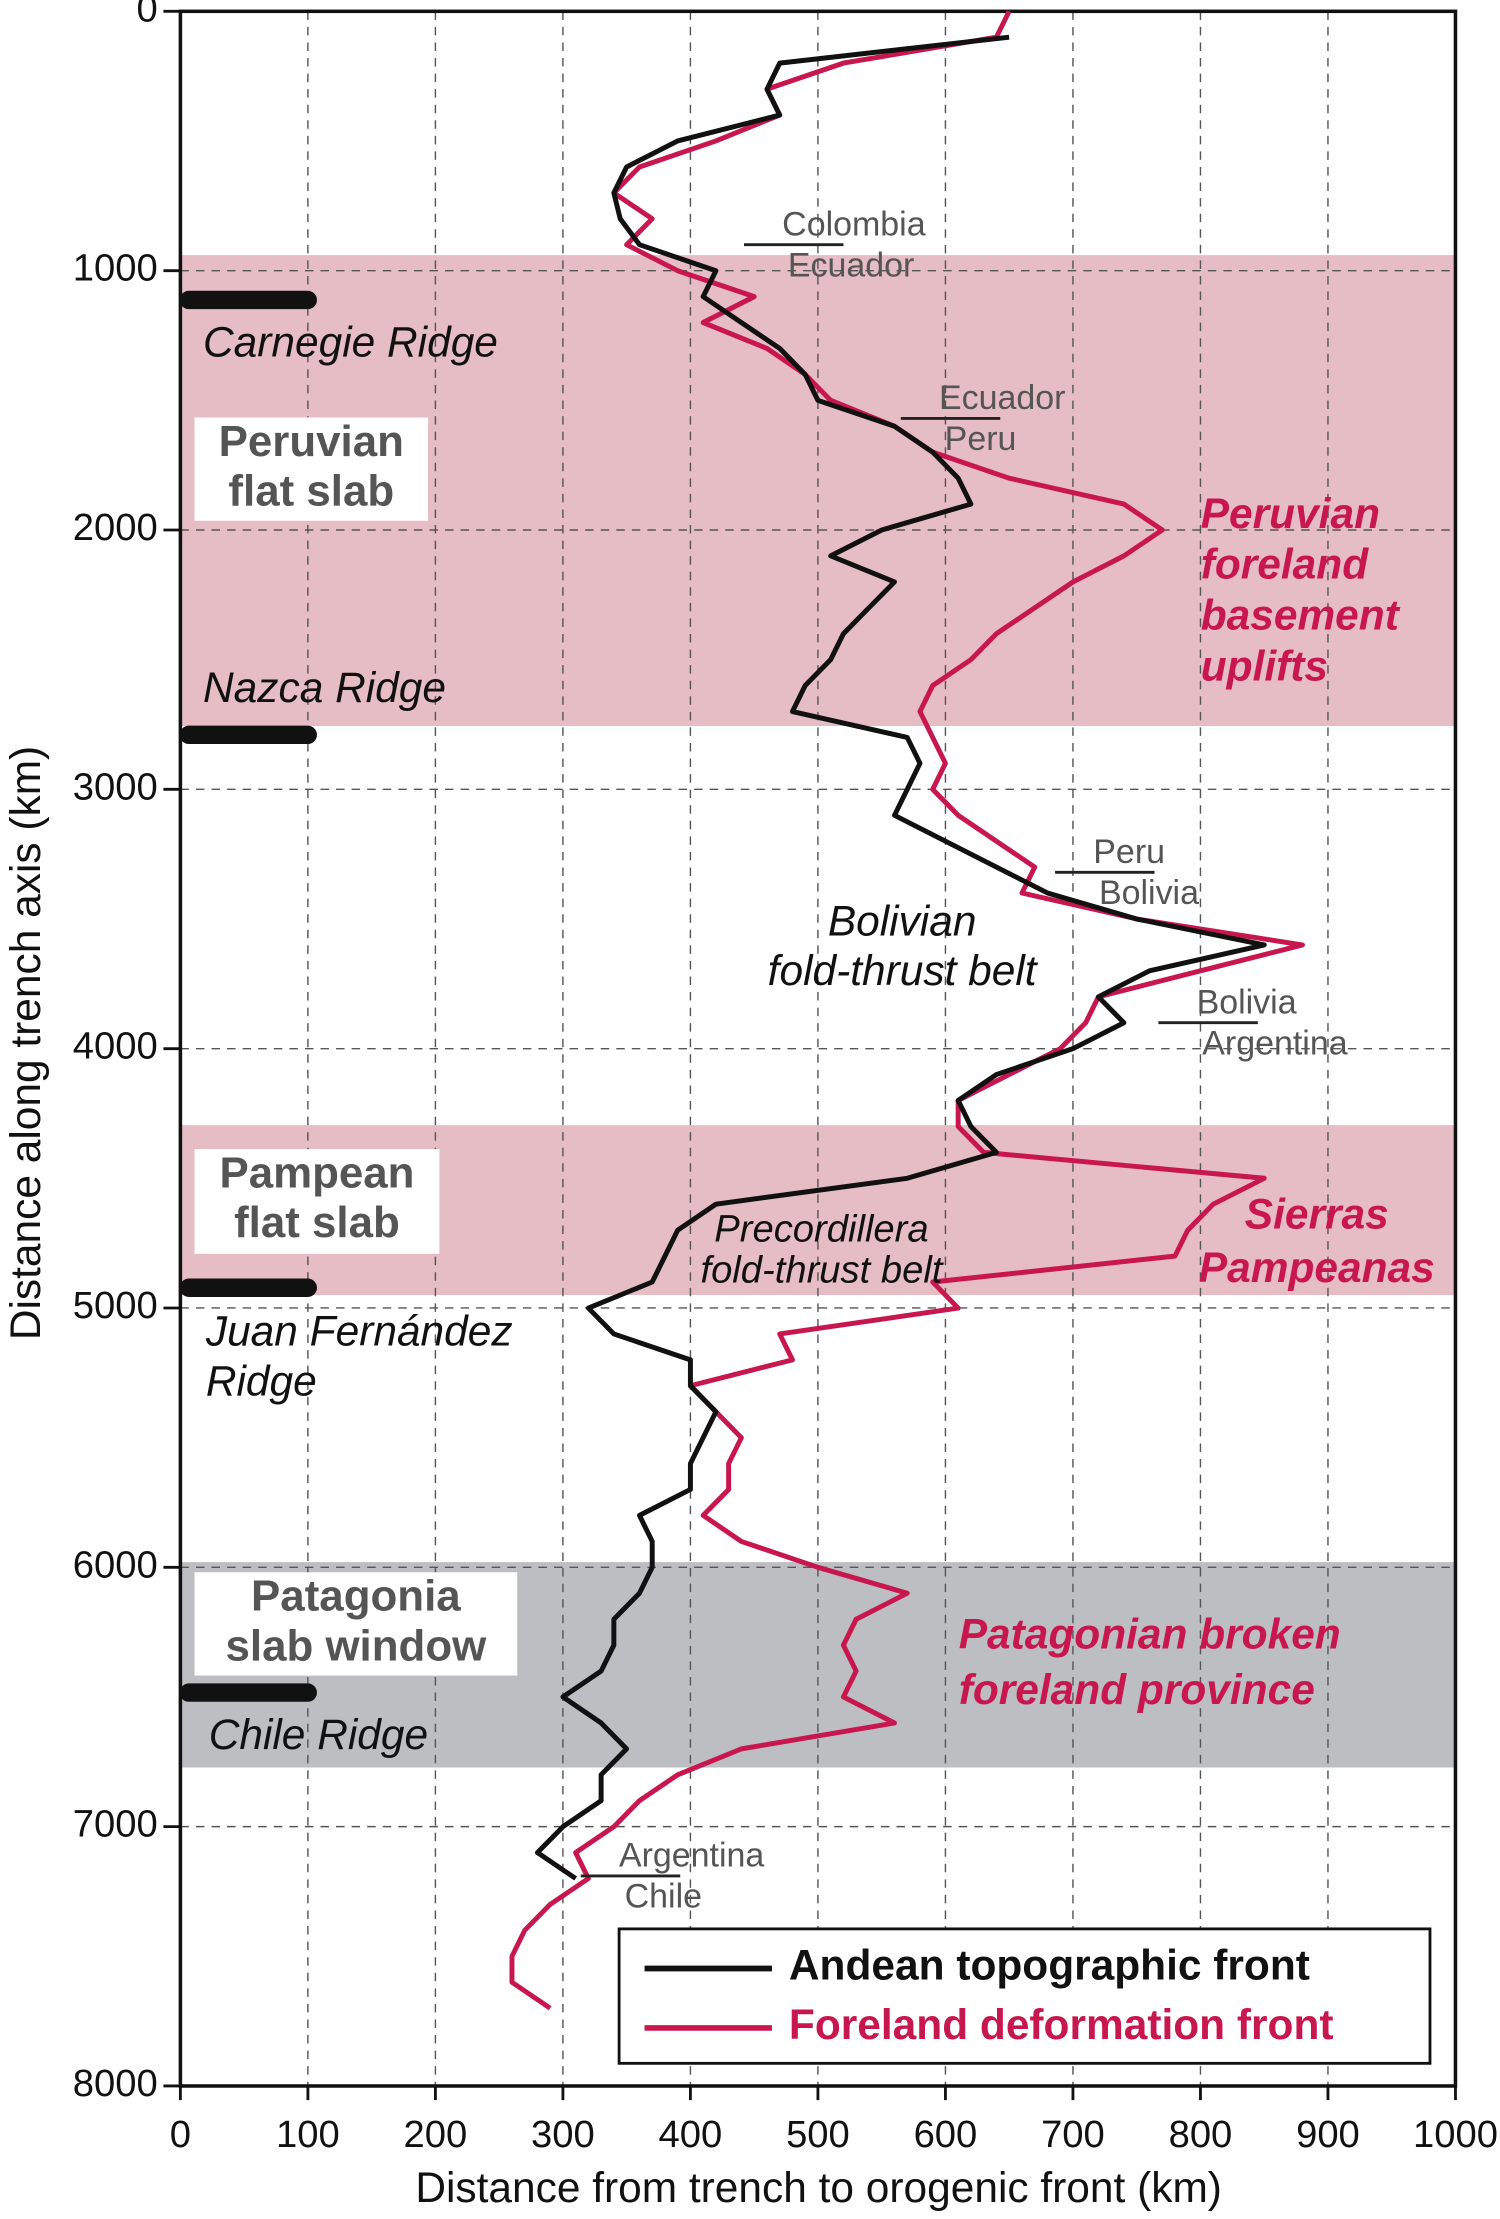 The image size is (1500, 2219). Describe the element at coordinates (1317, 1267) in the screenshot. I see `annotation: Pampeanas` at that location.